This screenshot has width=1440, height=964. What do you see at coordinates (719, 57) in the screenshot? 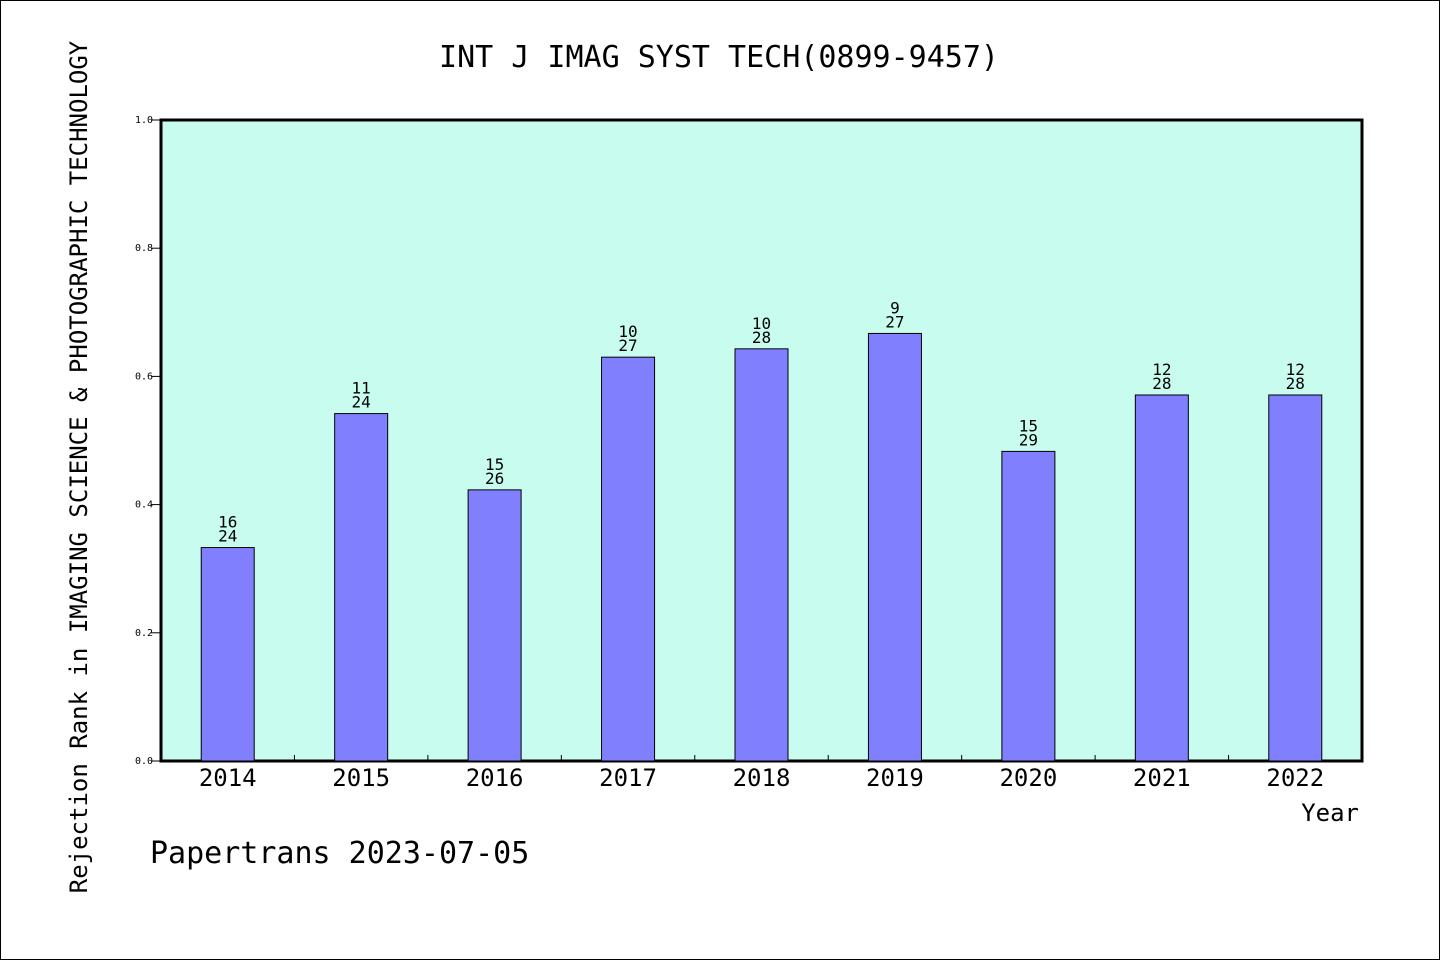
I see `chart-title: INT J IMAG SYST TECH(0899-9457)` at bounding box center [719, 57].